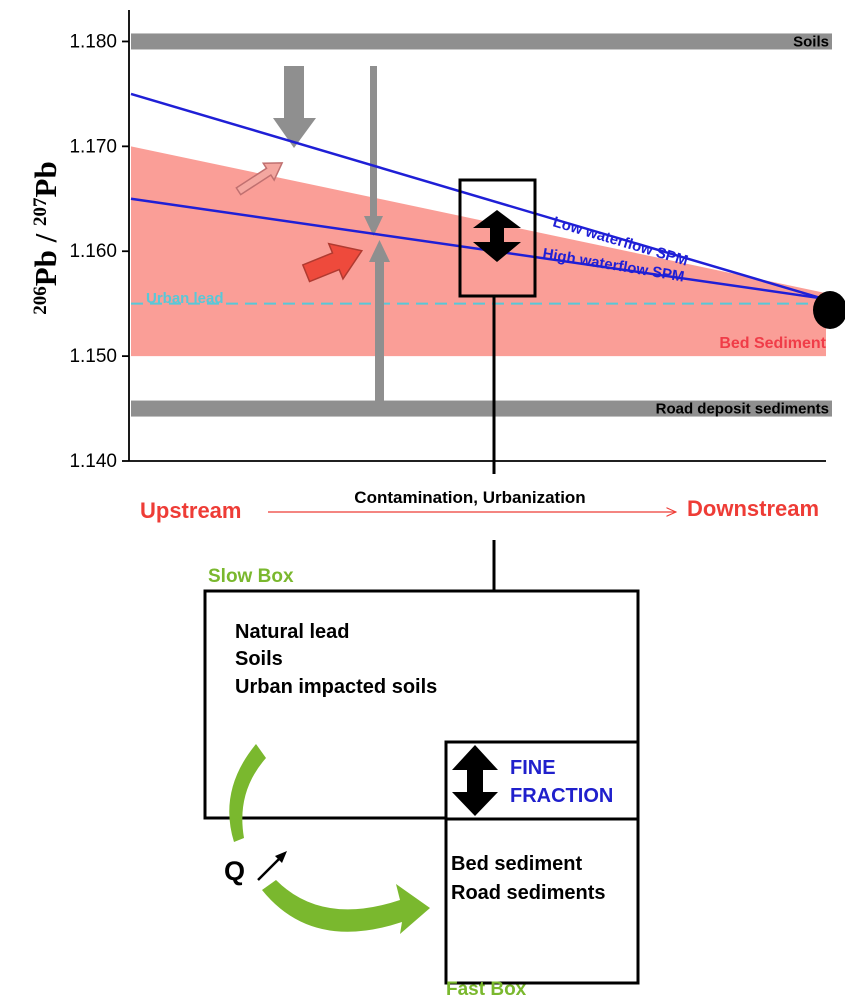  I want to click on band-label: Soils, so click(811, 41).